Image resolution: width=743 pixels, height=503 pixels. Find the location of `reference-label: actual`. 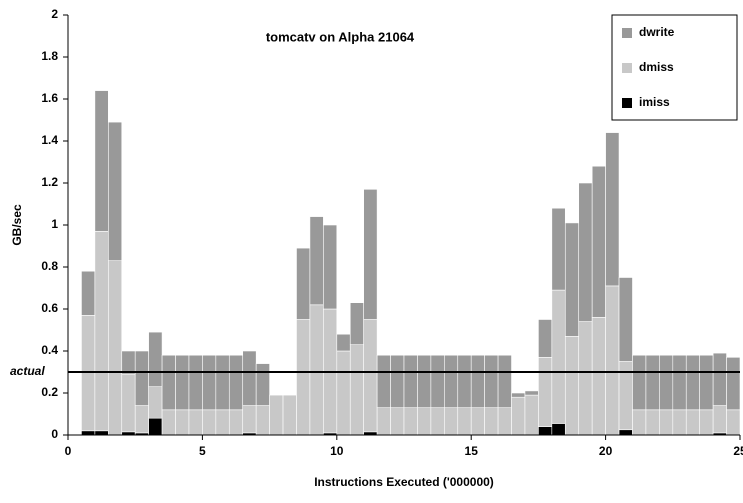

reference-label: actual is located at coordinates (27, 371).